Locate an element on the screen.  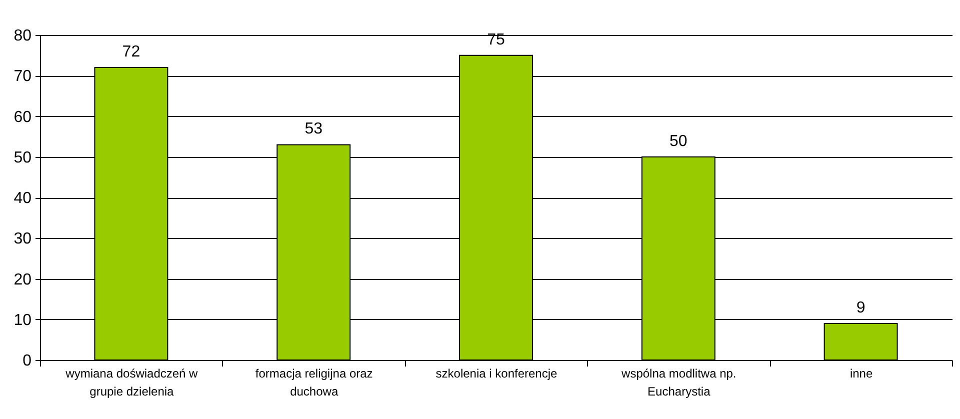
y-tick-label: 30 is located at coordinates (23, 239).